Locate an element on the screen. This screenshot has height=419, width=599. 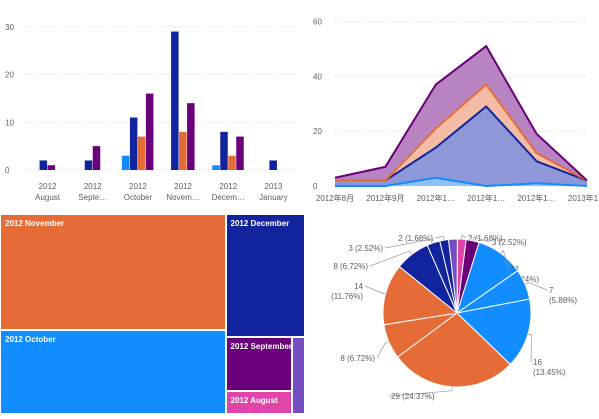
treemap-tile is located at coordinates (298, 375).